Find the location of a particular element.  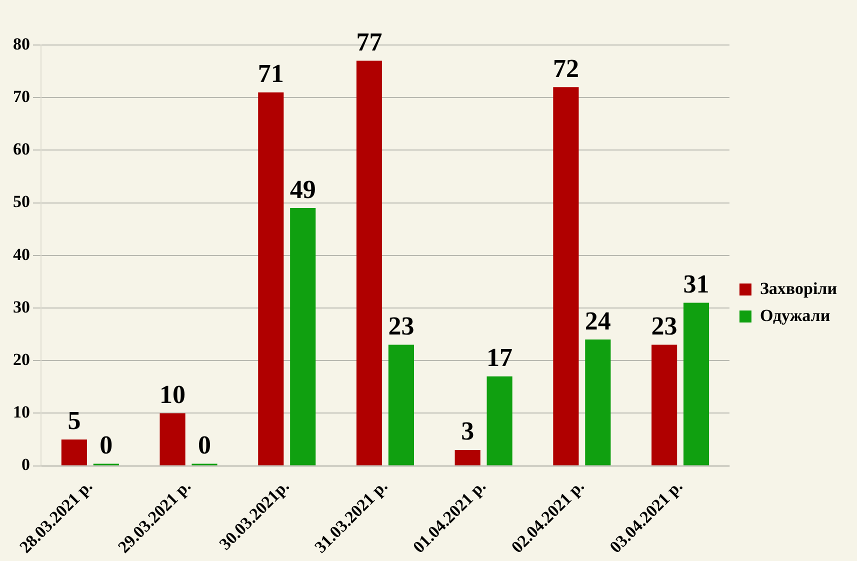

legend-label: Одужали is located at coordinates (795, 315).